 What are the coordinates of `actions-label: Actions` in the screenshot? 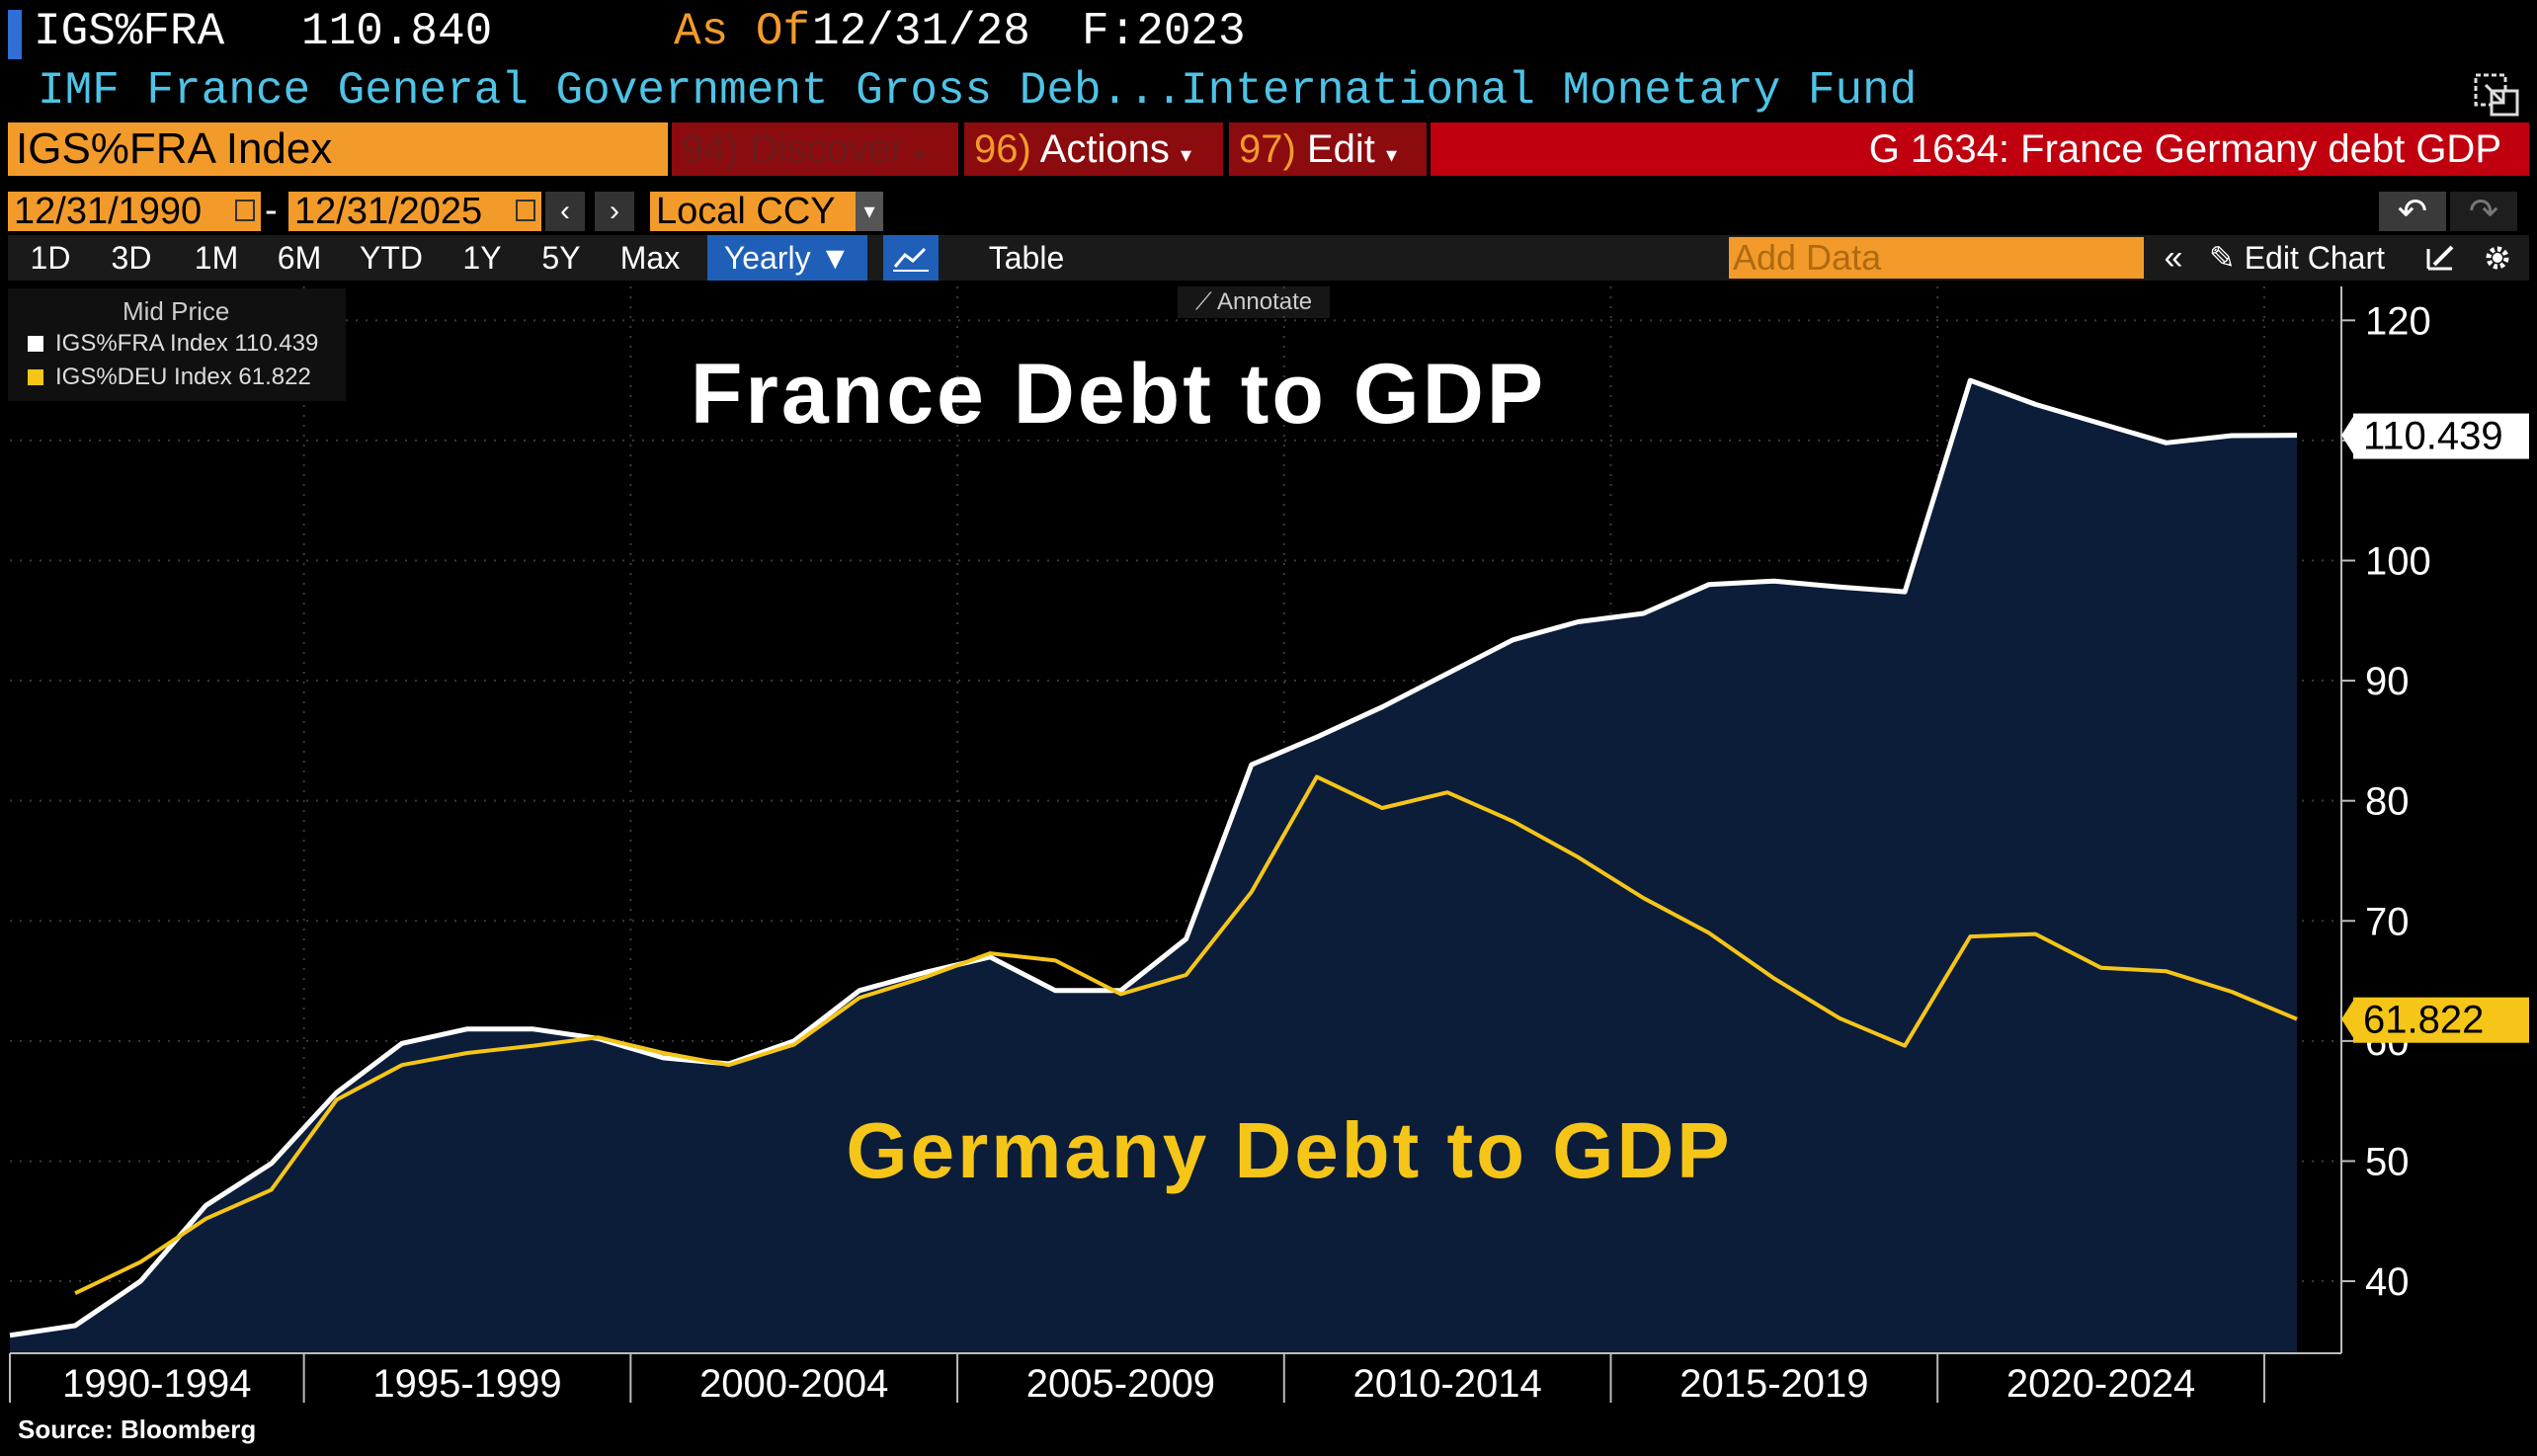 It's located at (1104, 149).